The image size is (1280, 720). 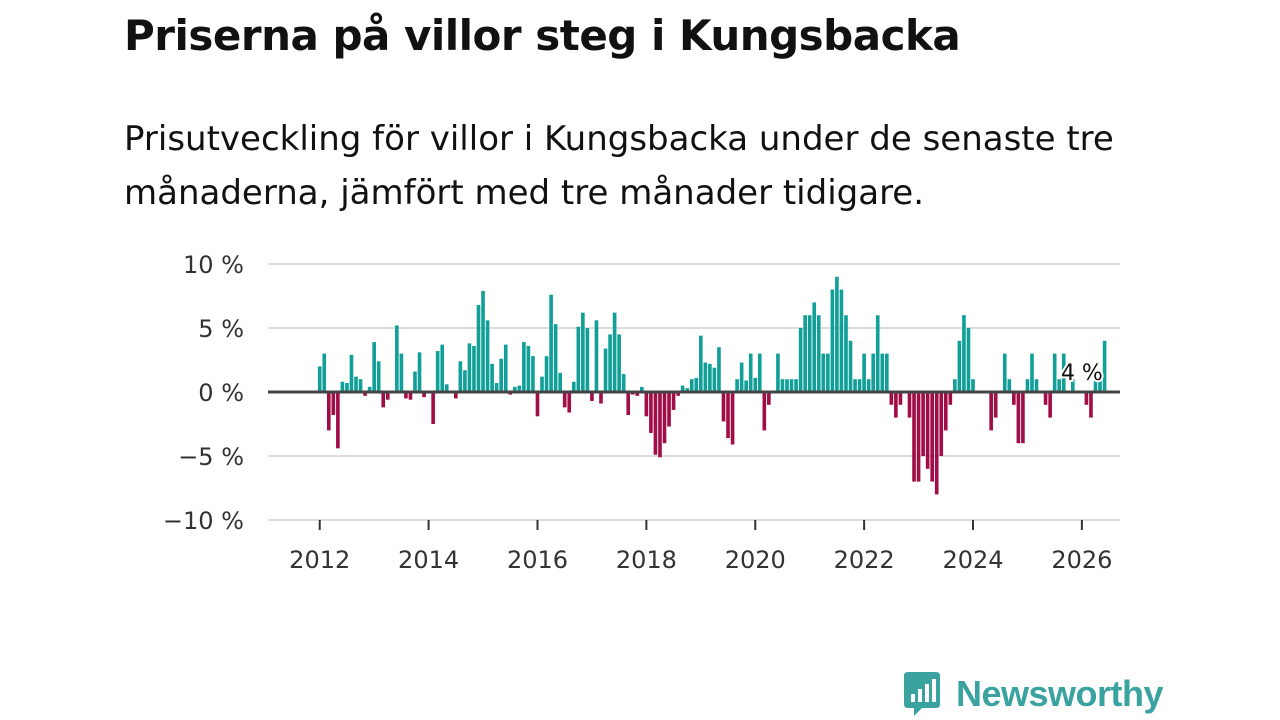 What do you see at coordinates (1060, 693) in the screenshot?
I see `brand-name: Newsworthy` at bounding box center [1060, 693].